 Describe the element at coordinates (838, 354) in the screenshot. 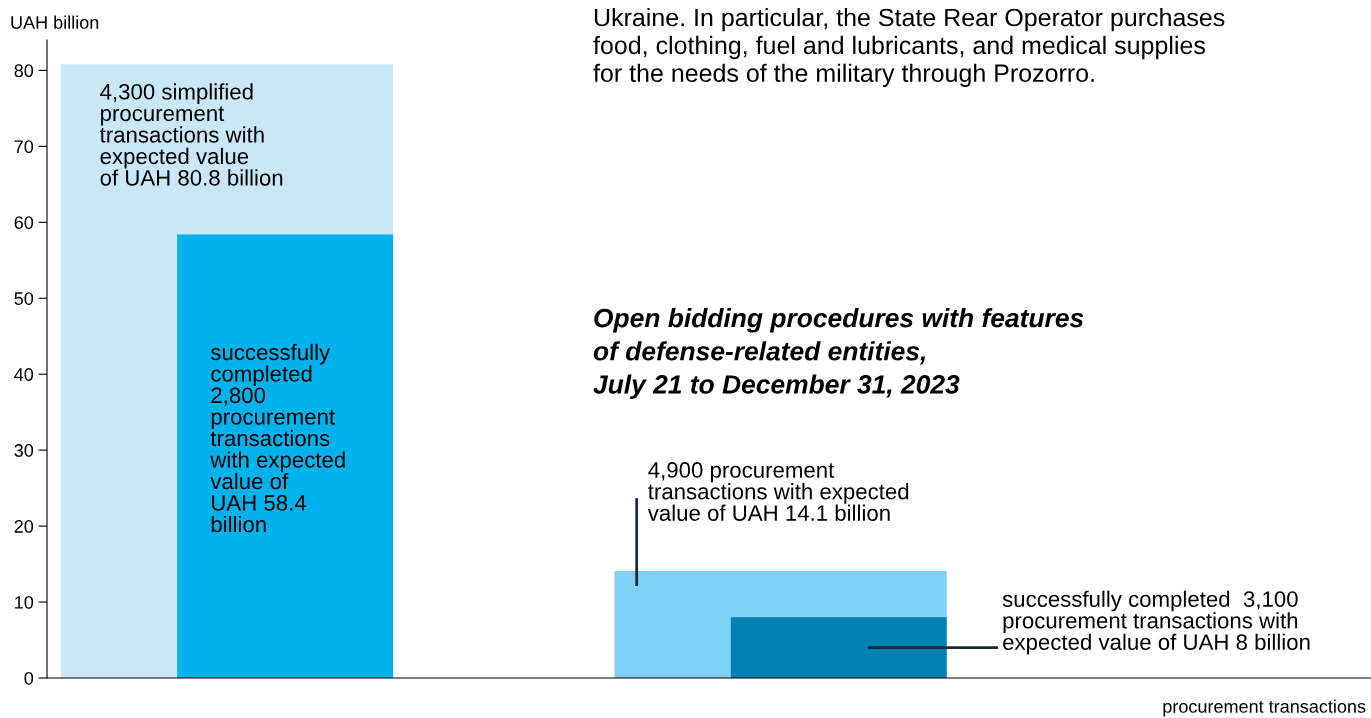

I see `annotation: Open bidding procedures with features of defense-related entities, July 21 to December 31, 2023` at that location.